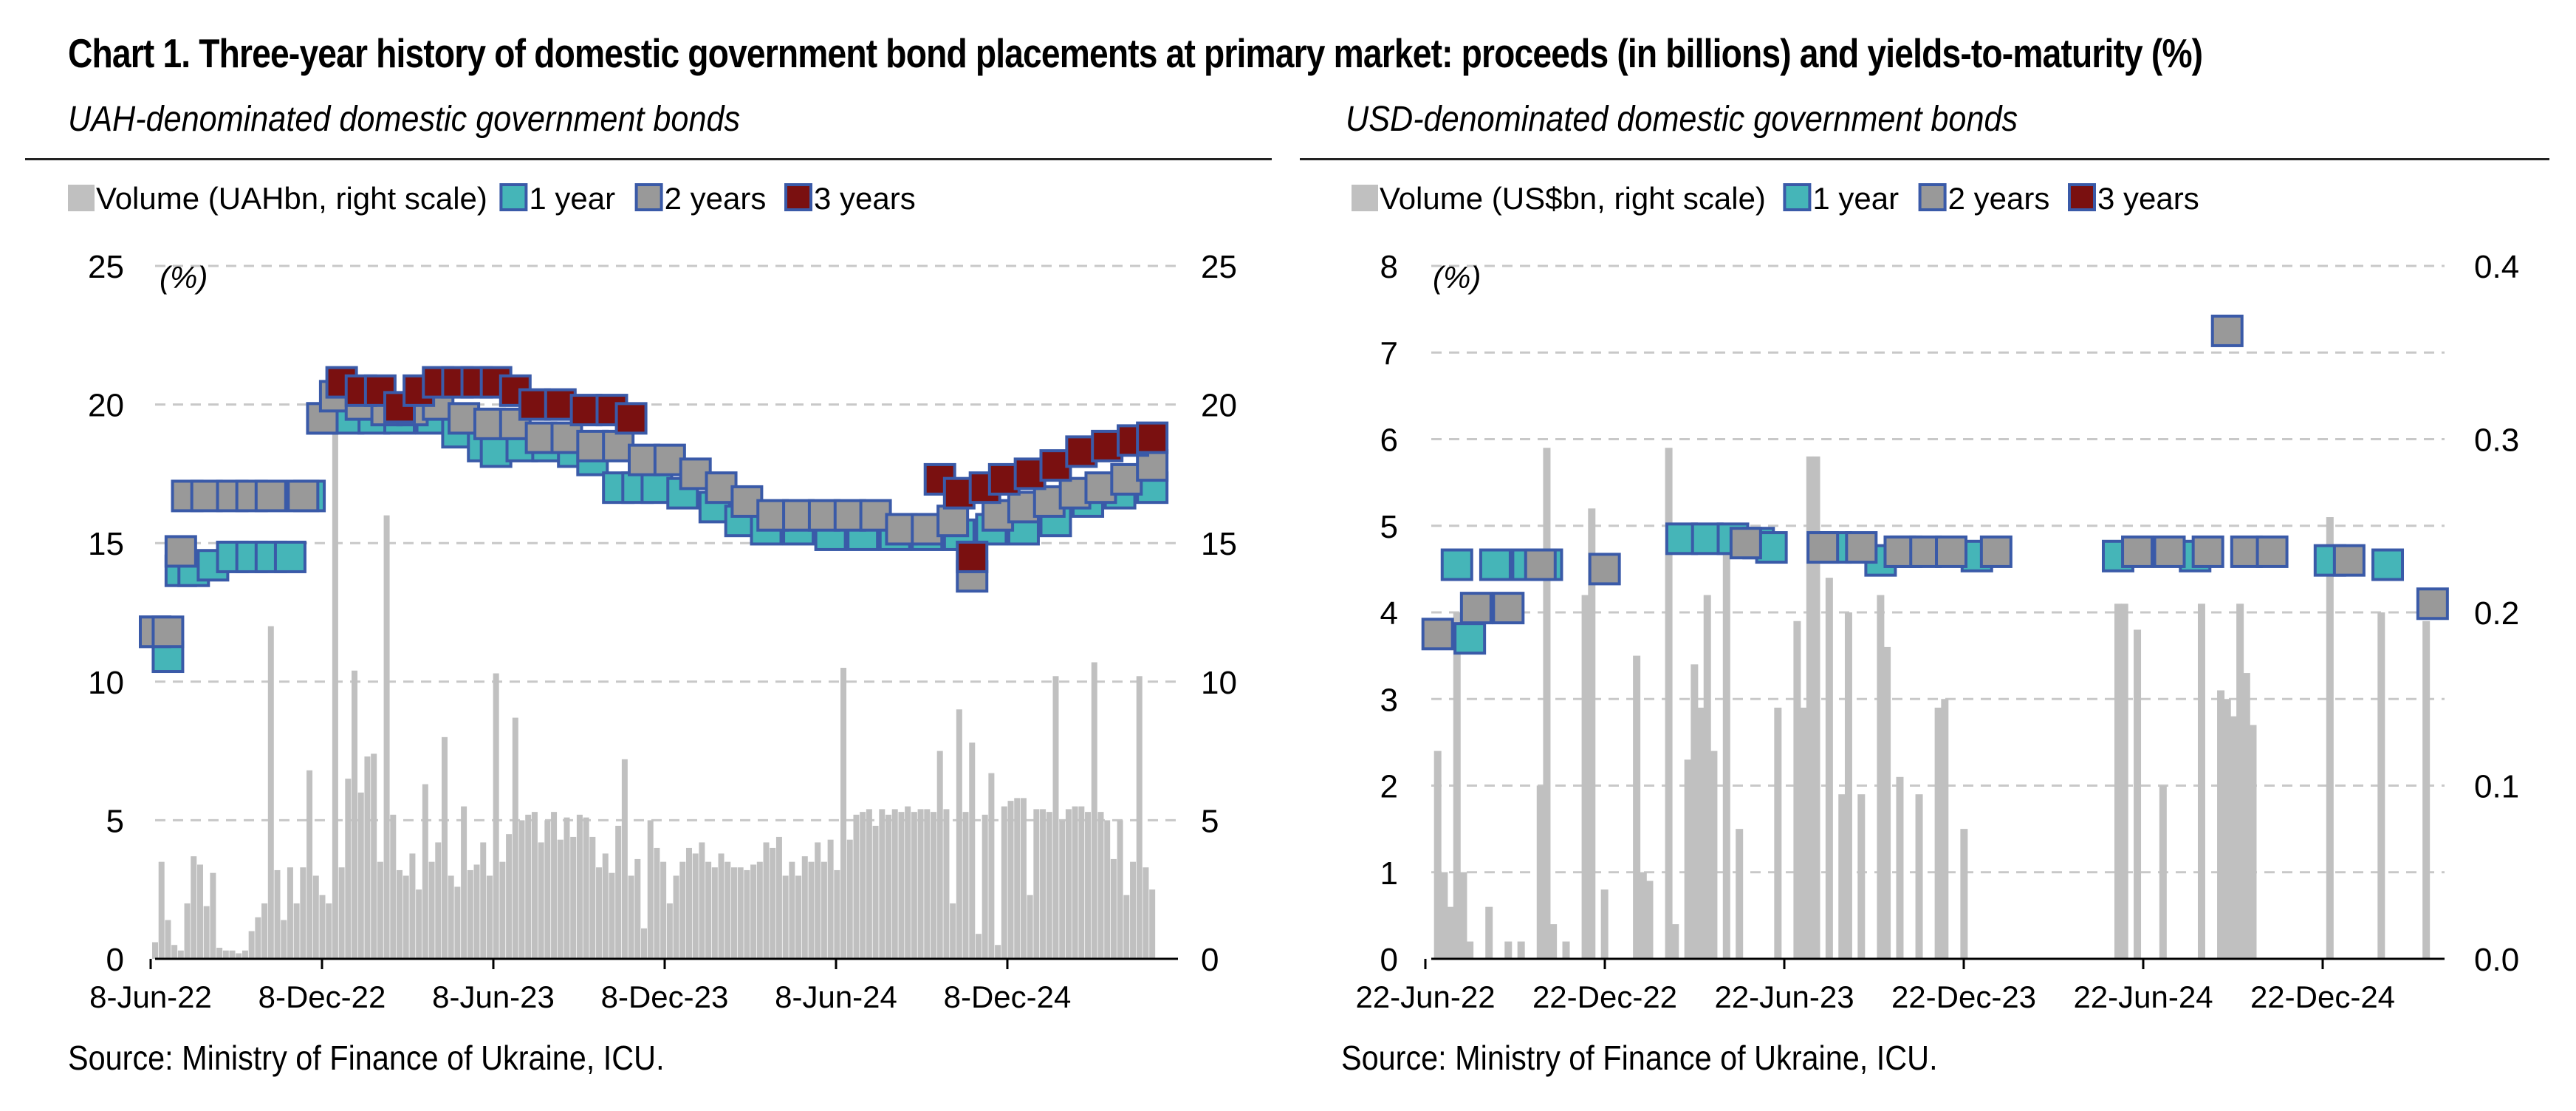  Describe the element at coordinates (2388, 564) in the screenshot. I see `yield-1y-marker` at that location.